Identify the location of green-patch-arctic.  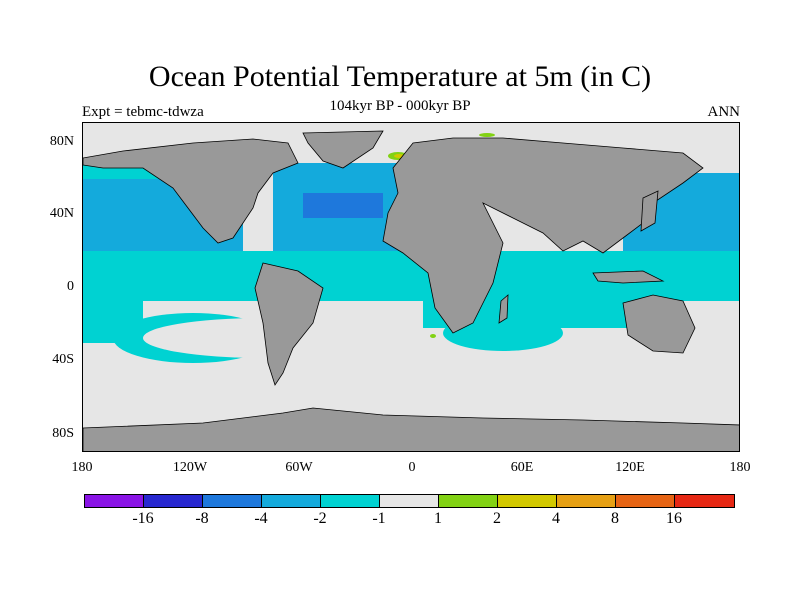
(487, 135).